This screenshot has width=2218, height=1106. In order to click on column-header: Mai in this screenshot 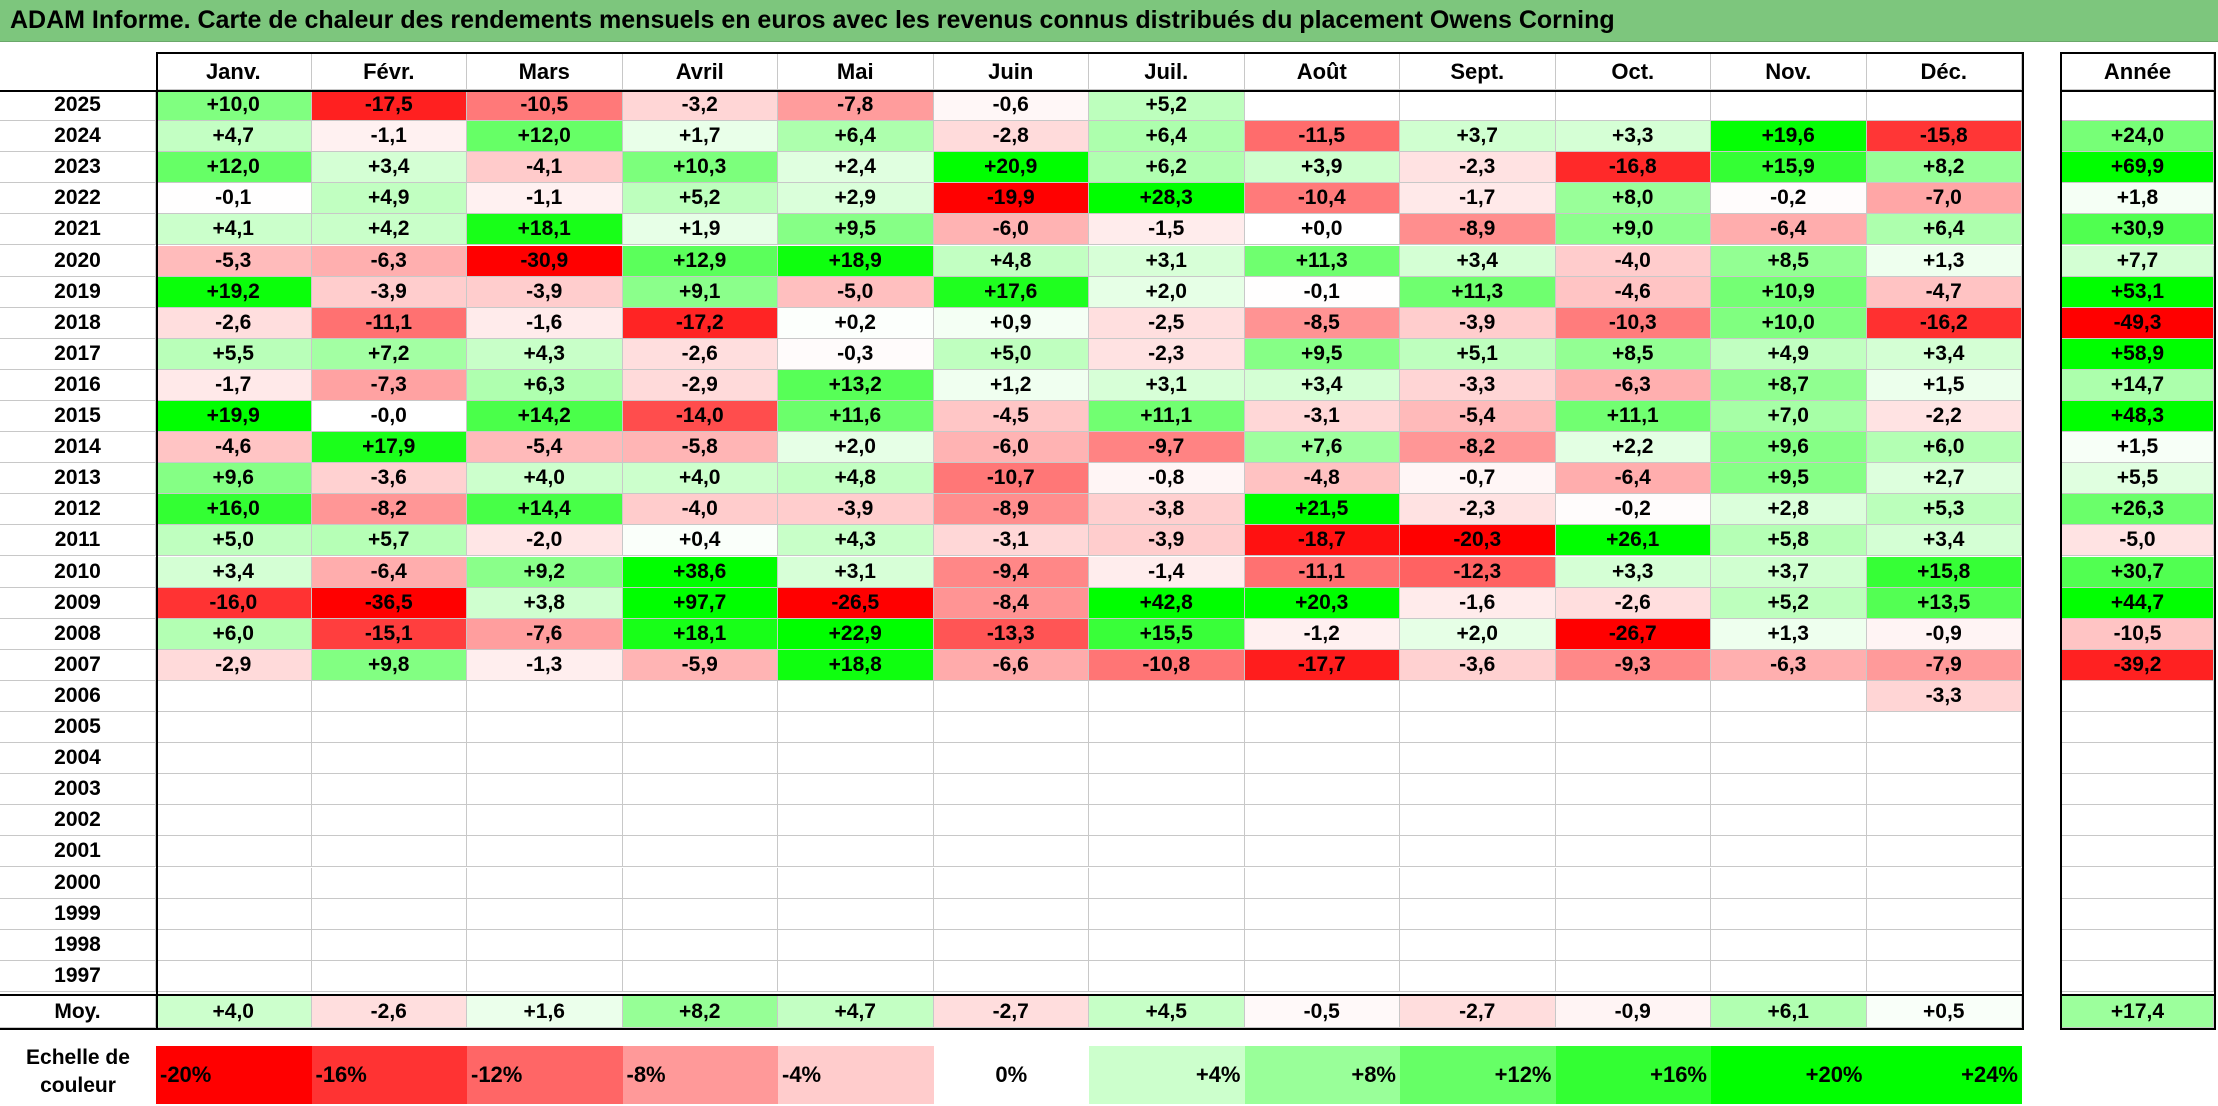, I will do `click(856, 72)`.